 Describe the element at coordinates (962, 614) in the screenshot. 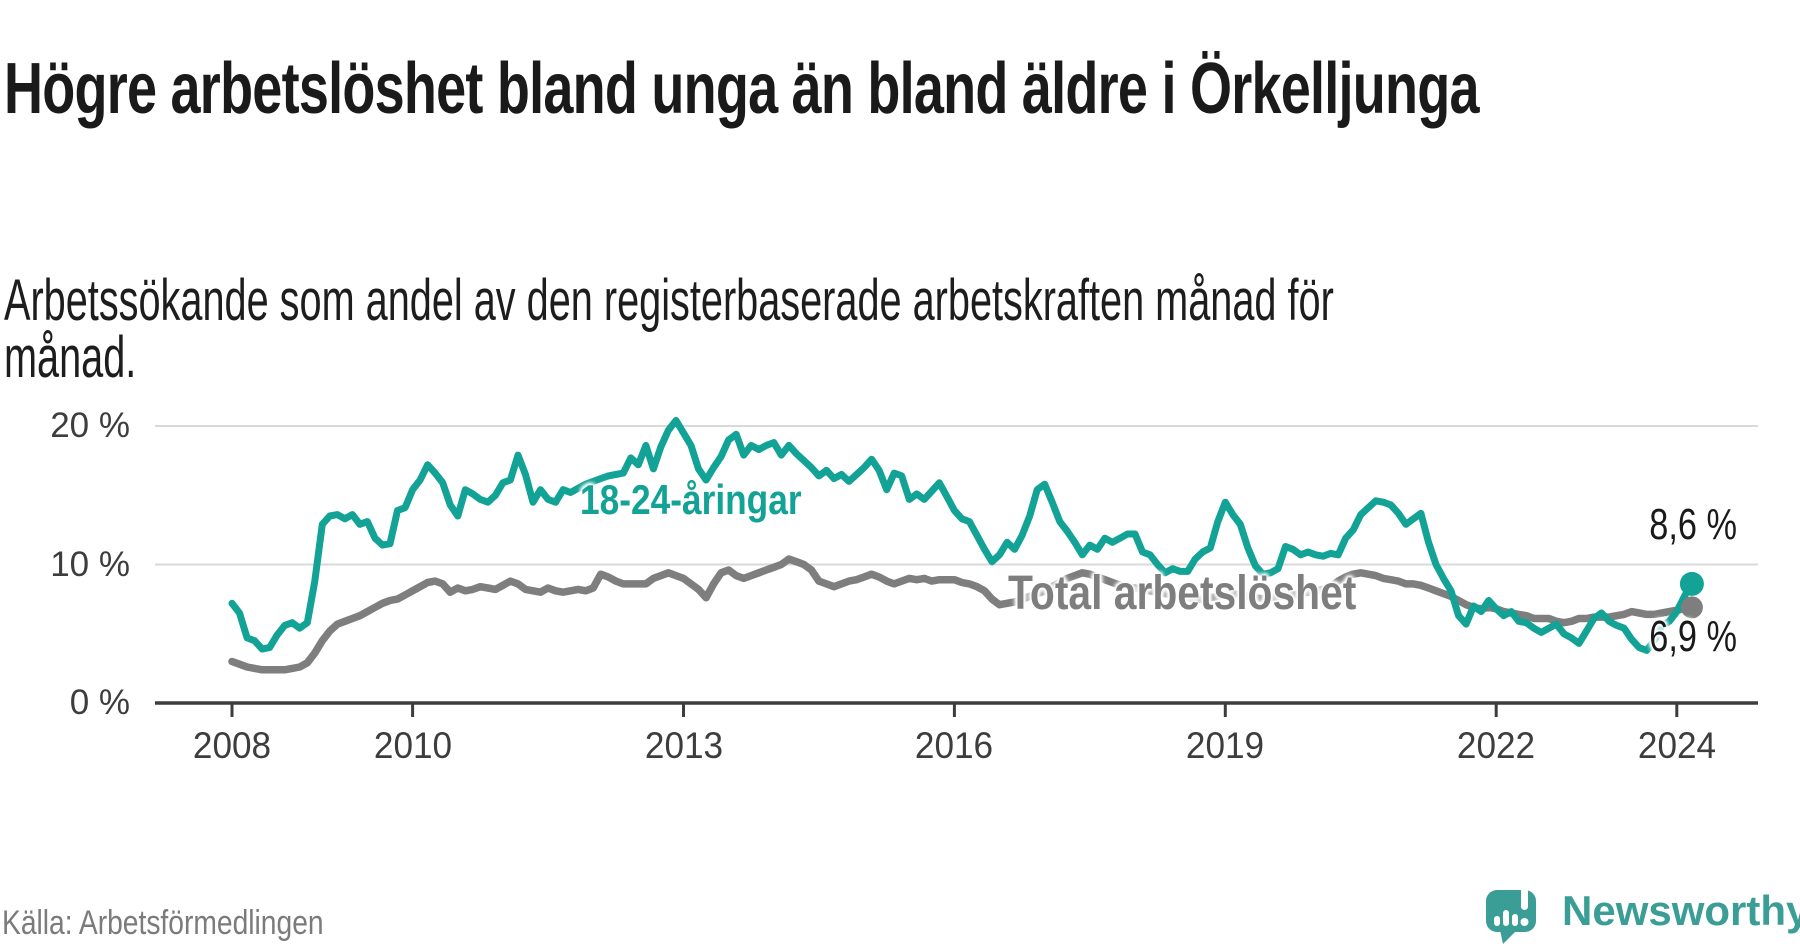

I see `line-total` at that location.